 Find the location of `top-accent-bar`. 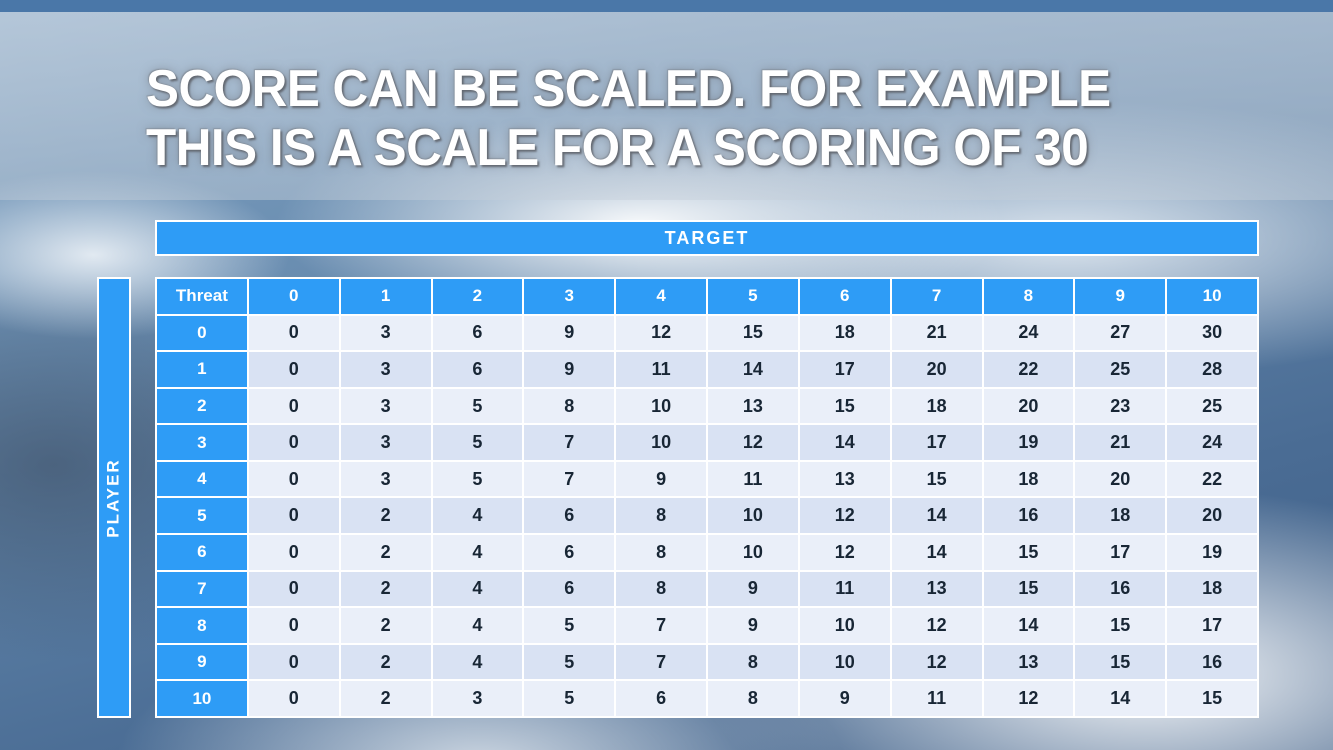

top-accent-bar is located at coordinates (666, 6).